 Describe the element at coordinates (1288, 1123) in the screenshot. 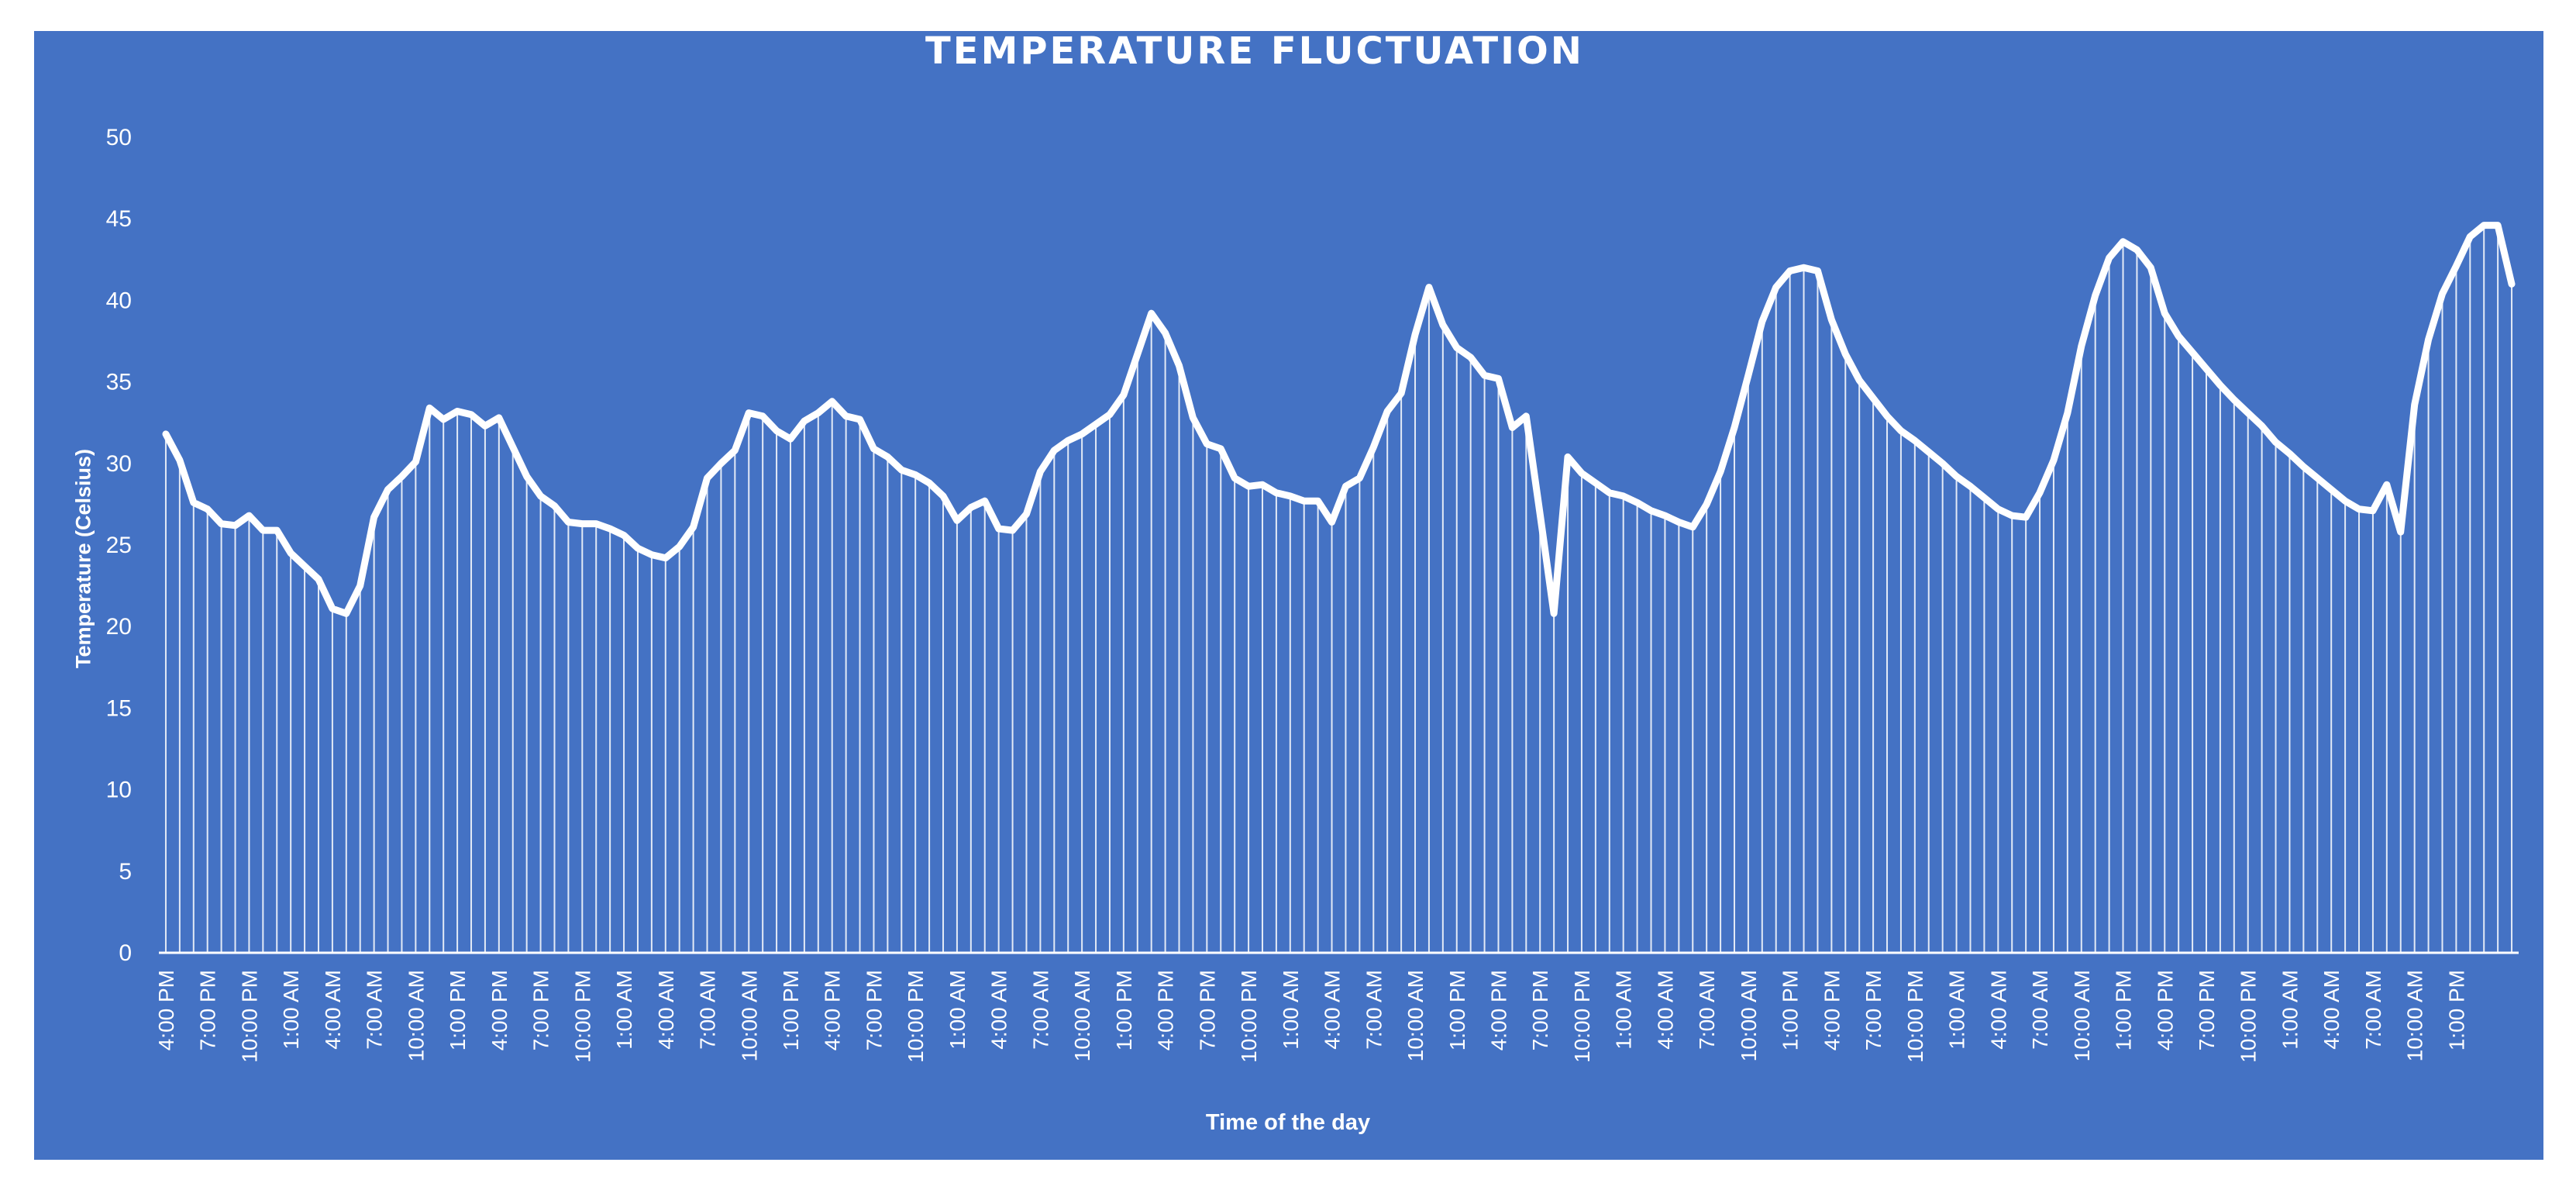

I see `x-axis-title: Time of the day` at that location.